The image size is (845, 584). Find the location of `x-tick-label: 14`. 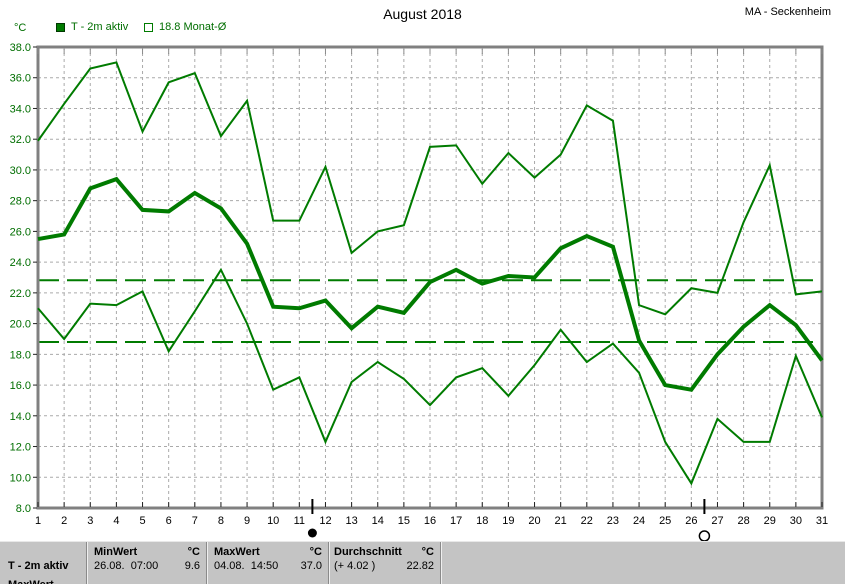

x-tick-label: 14 is located at coordinates (378, 521).